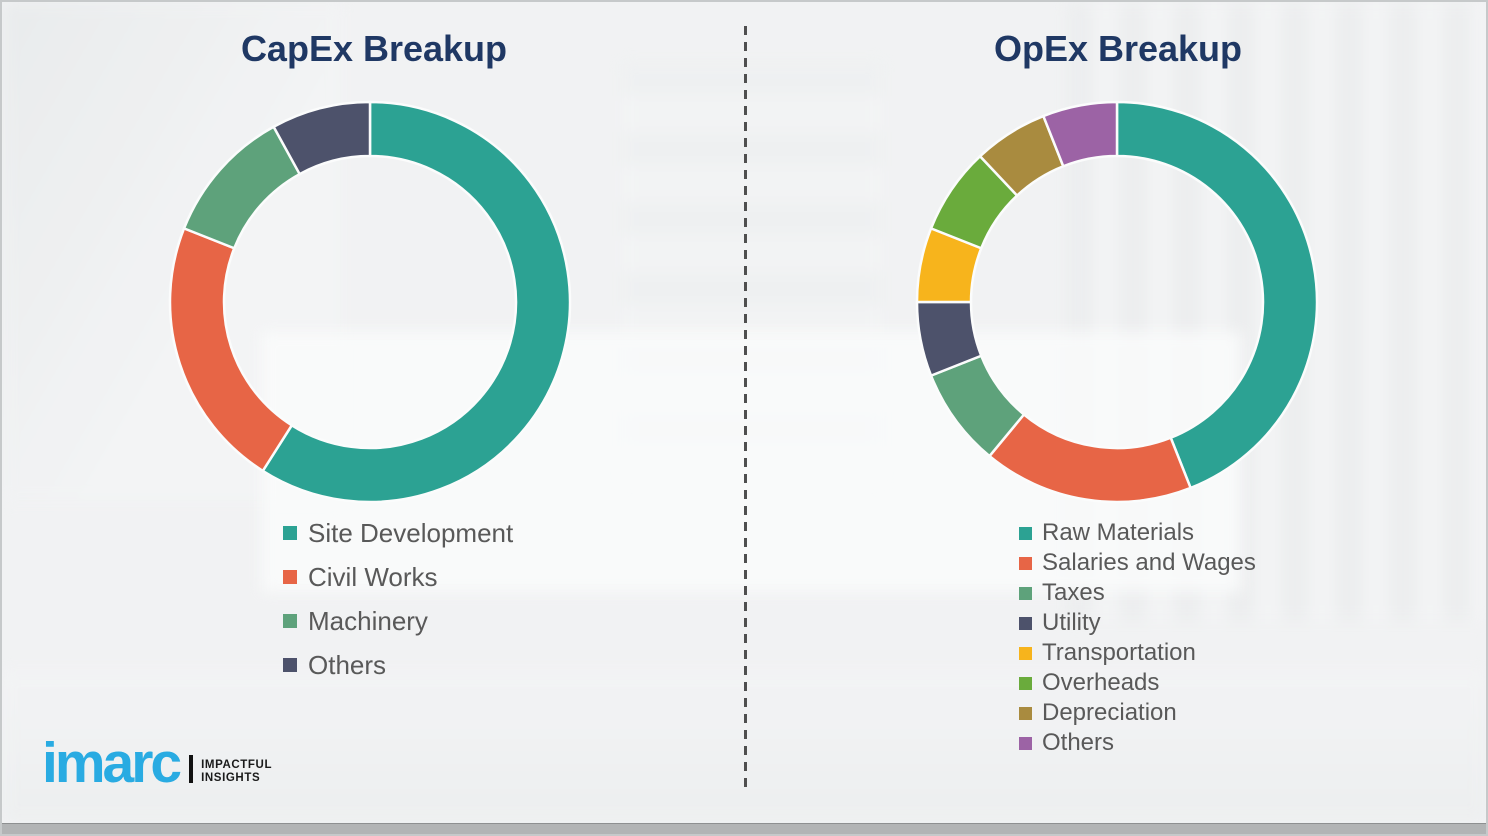 The width and height of the screenshot is (1488, 836). Describe the element at coordinates (373, 576) in the screenshot. I see `legend-label: Civil Works` at that location.